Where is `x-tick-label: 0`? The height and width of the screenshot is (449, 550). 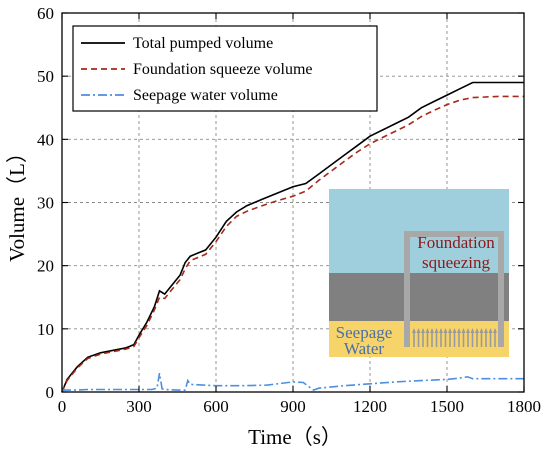
x-tick-label: 0 is located at coordinates (62, 406).